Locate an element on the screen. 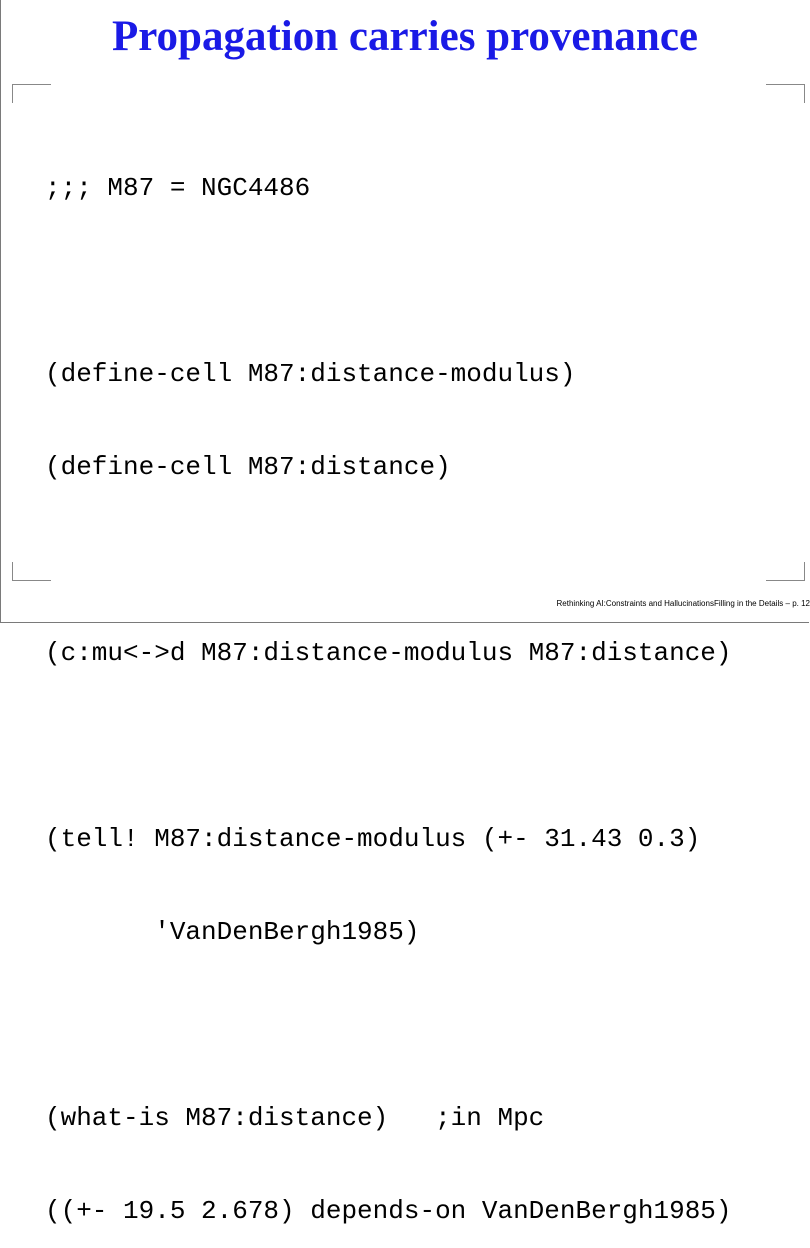 The image size is (810, 1248). slide-title: Propagation carries provenance is located at coordinates (404, 36).